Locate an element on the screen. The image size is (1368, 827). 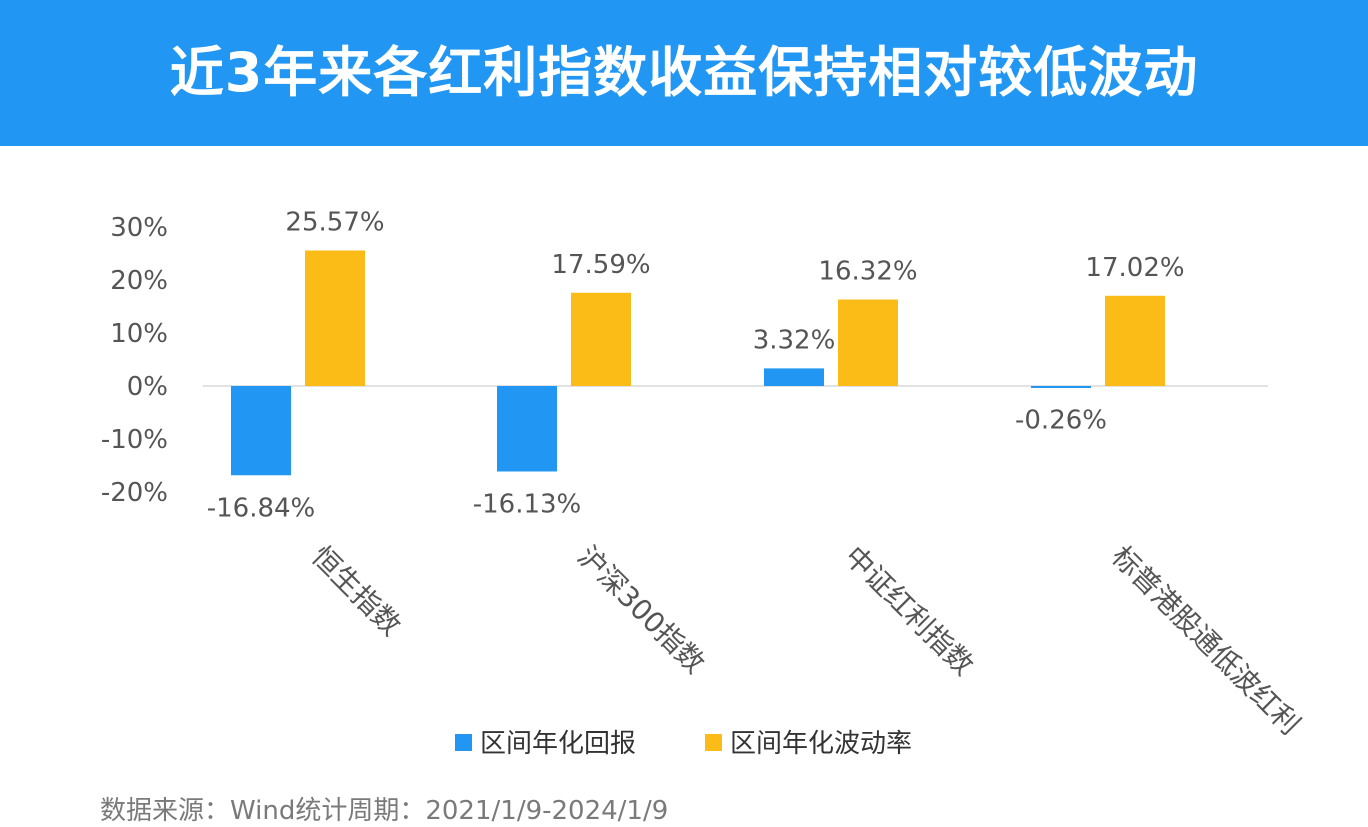
data-label: -16.13% is located at coordinates (527, 504).